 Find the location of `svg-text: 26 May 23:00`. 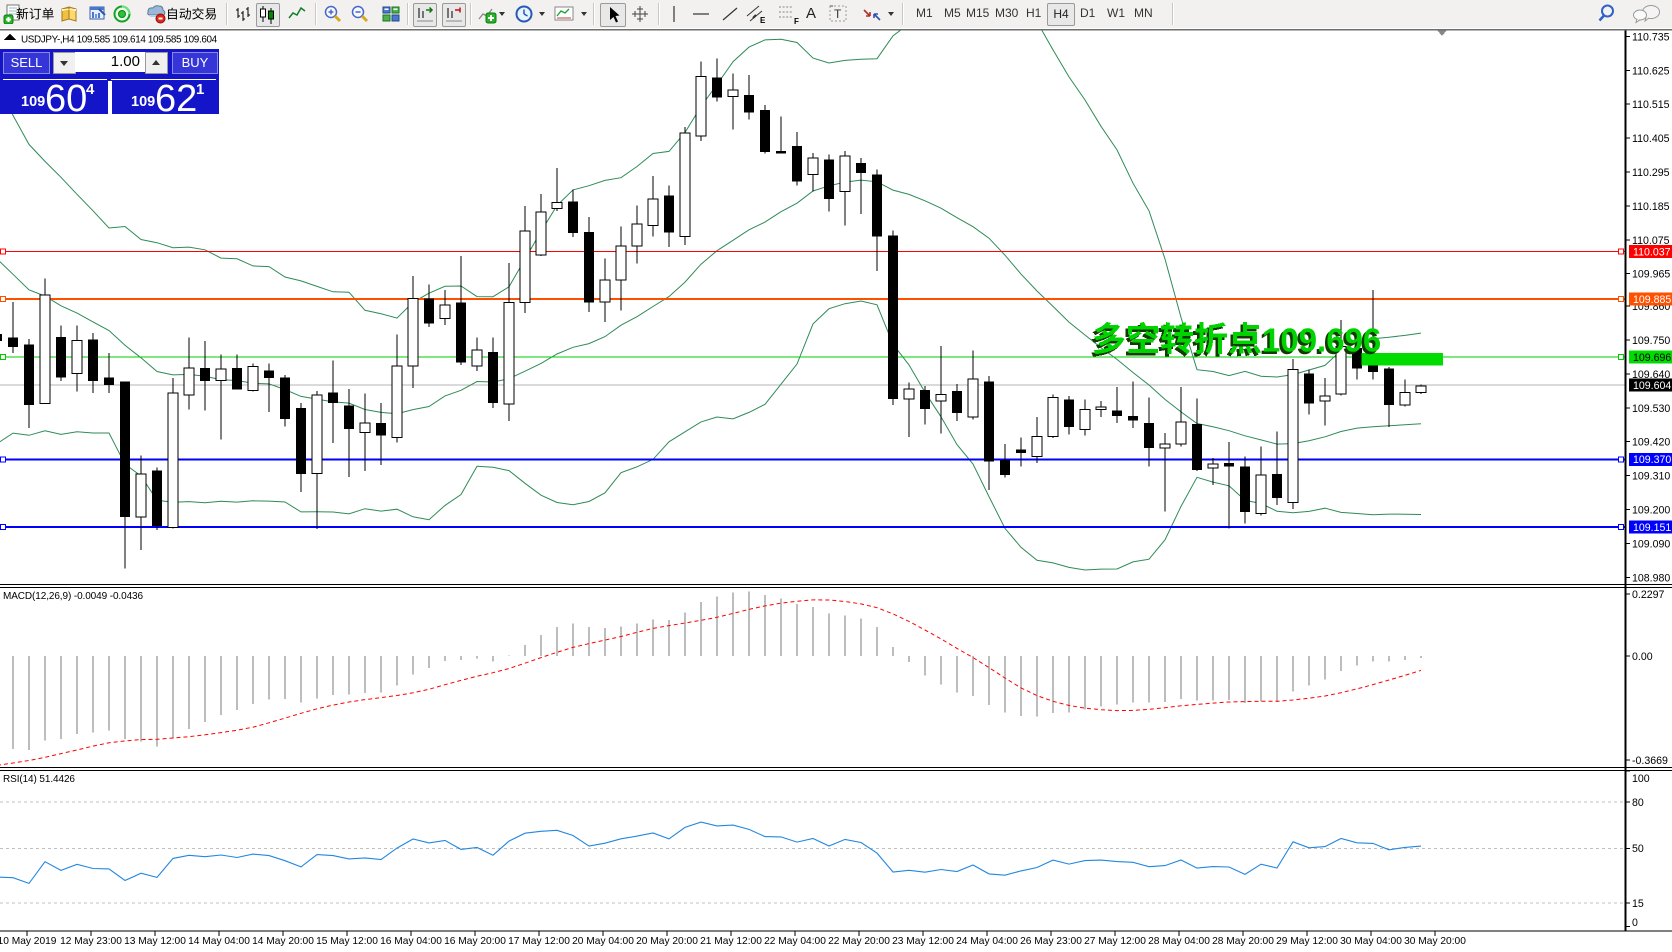

svg-text: 26 May 23:00 is located at coordinates (1051, 941).